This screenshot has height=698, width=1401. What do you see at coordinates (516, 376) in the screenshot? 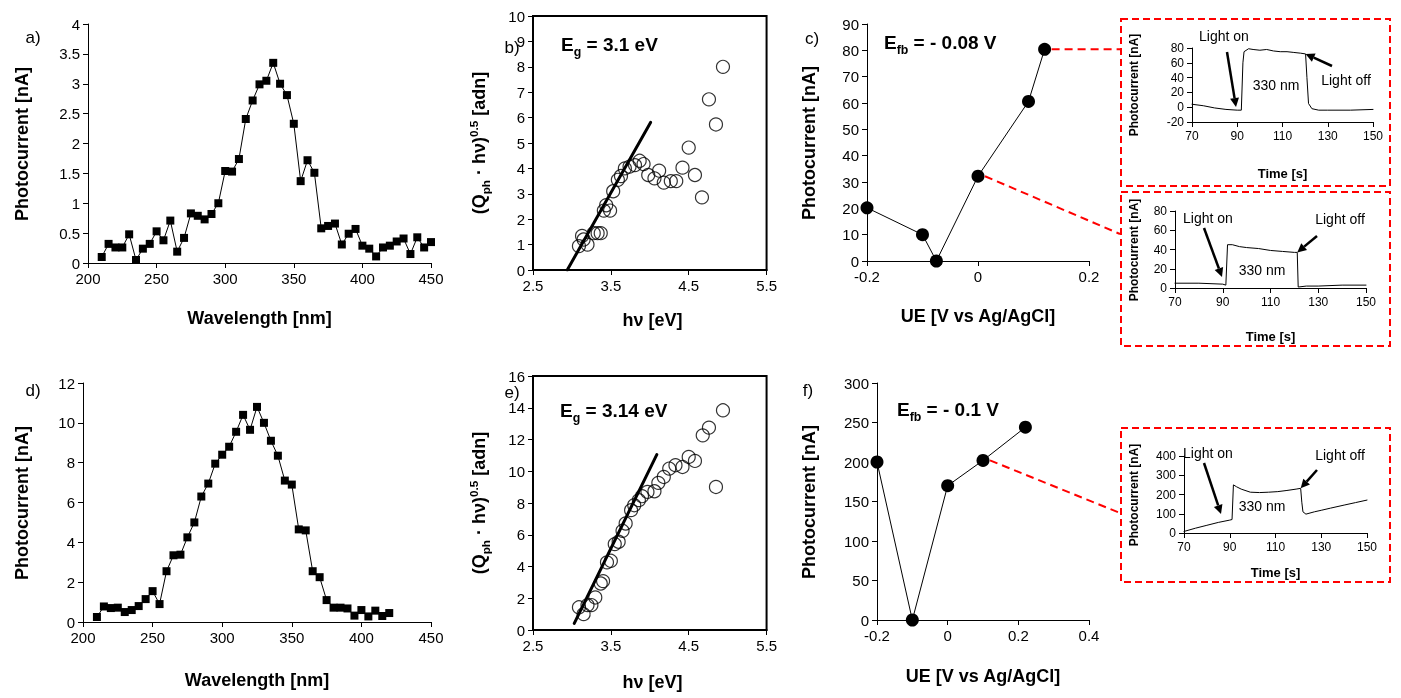
I see `y-tick-label: 16` at bounding box center [516, 376].